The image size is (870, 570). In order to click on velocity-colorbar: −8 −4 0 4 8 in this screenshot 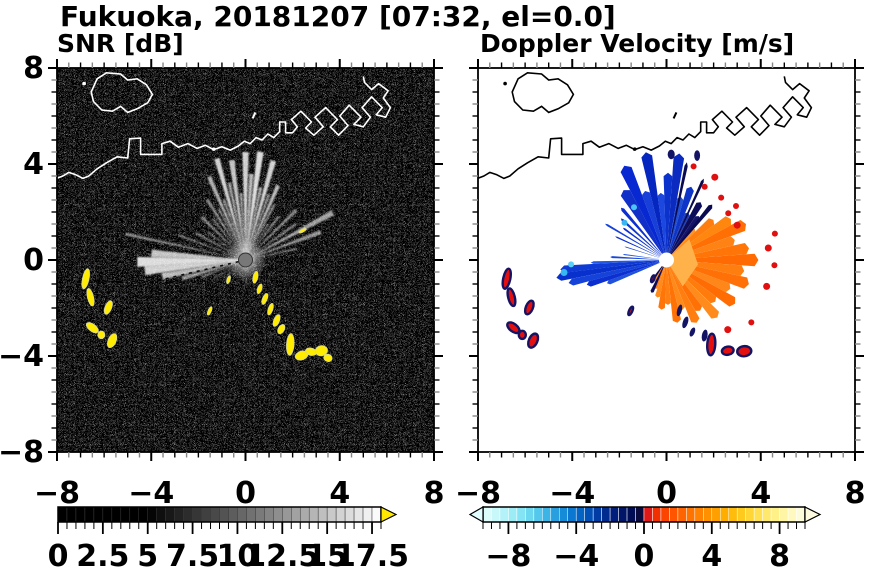, I will do `click(645, 537)`.